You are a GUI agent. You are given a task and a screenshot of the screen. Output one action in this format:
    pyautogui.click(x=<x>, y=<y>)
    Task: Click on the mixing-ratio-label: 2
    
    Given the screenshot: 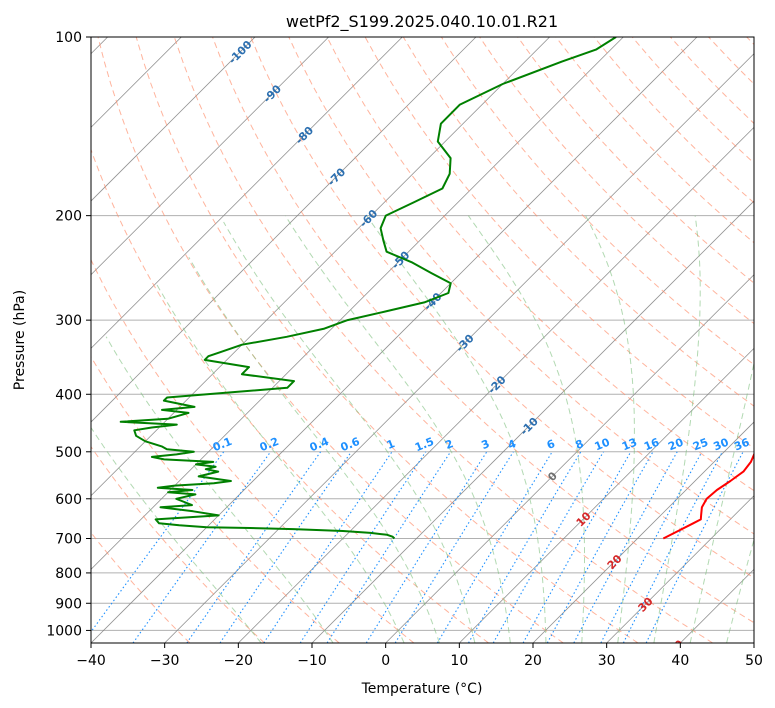 What is the action you would take?
    pyautogui.click(x=449, y=444)
    